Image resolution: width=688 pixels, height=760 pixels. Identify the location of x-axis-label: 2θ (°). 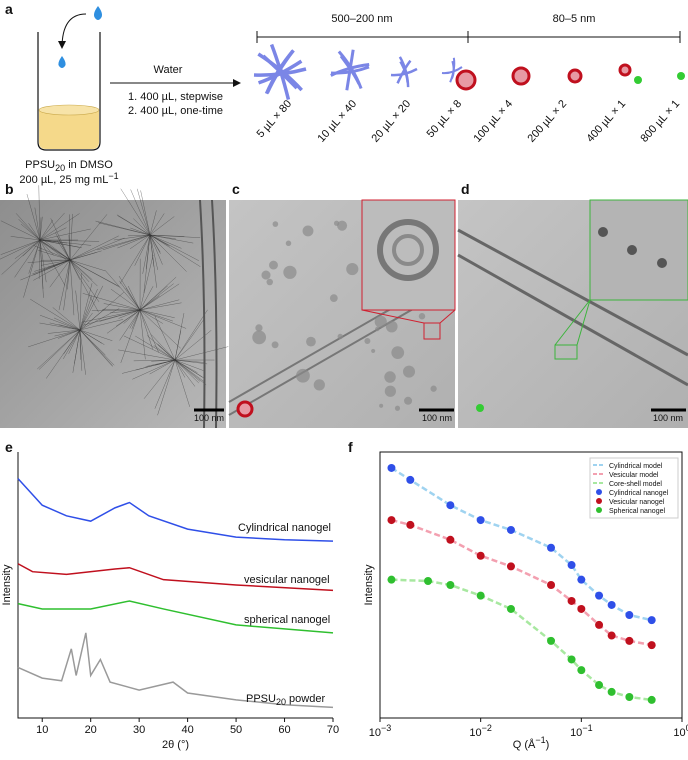
(175, 745).